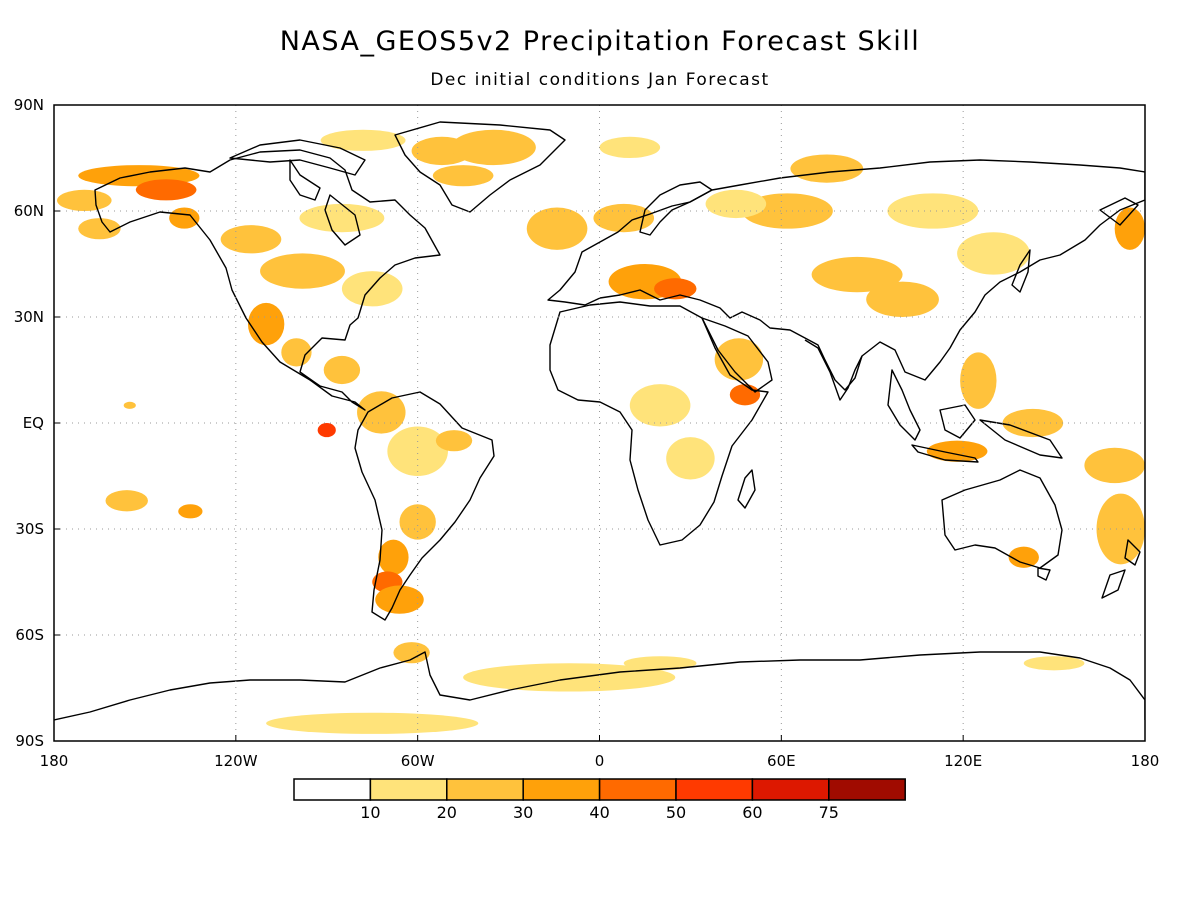  What do you see at coordinates (28, 317) in the screenshot?
I see `latitude-label: 30N` at bounding box center [28, 317].